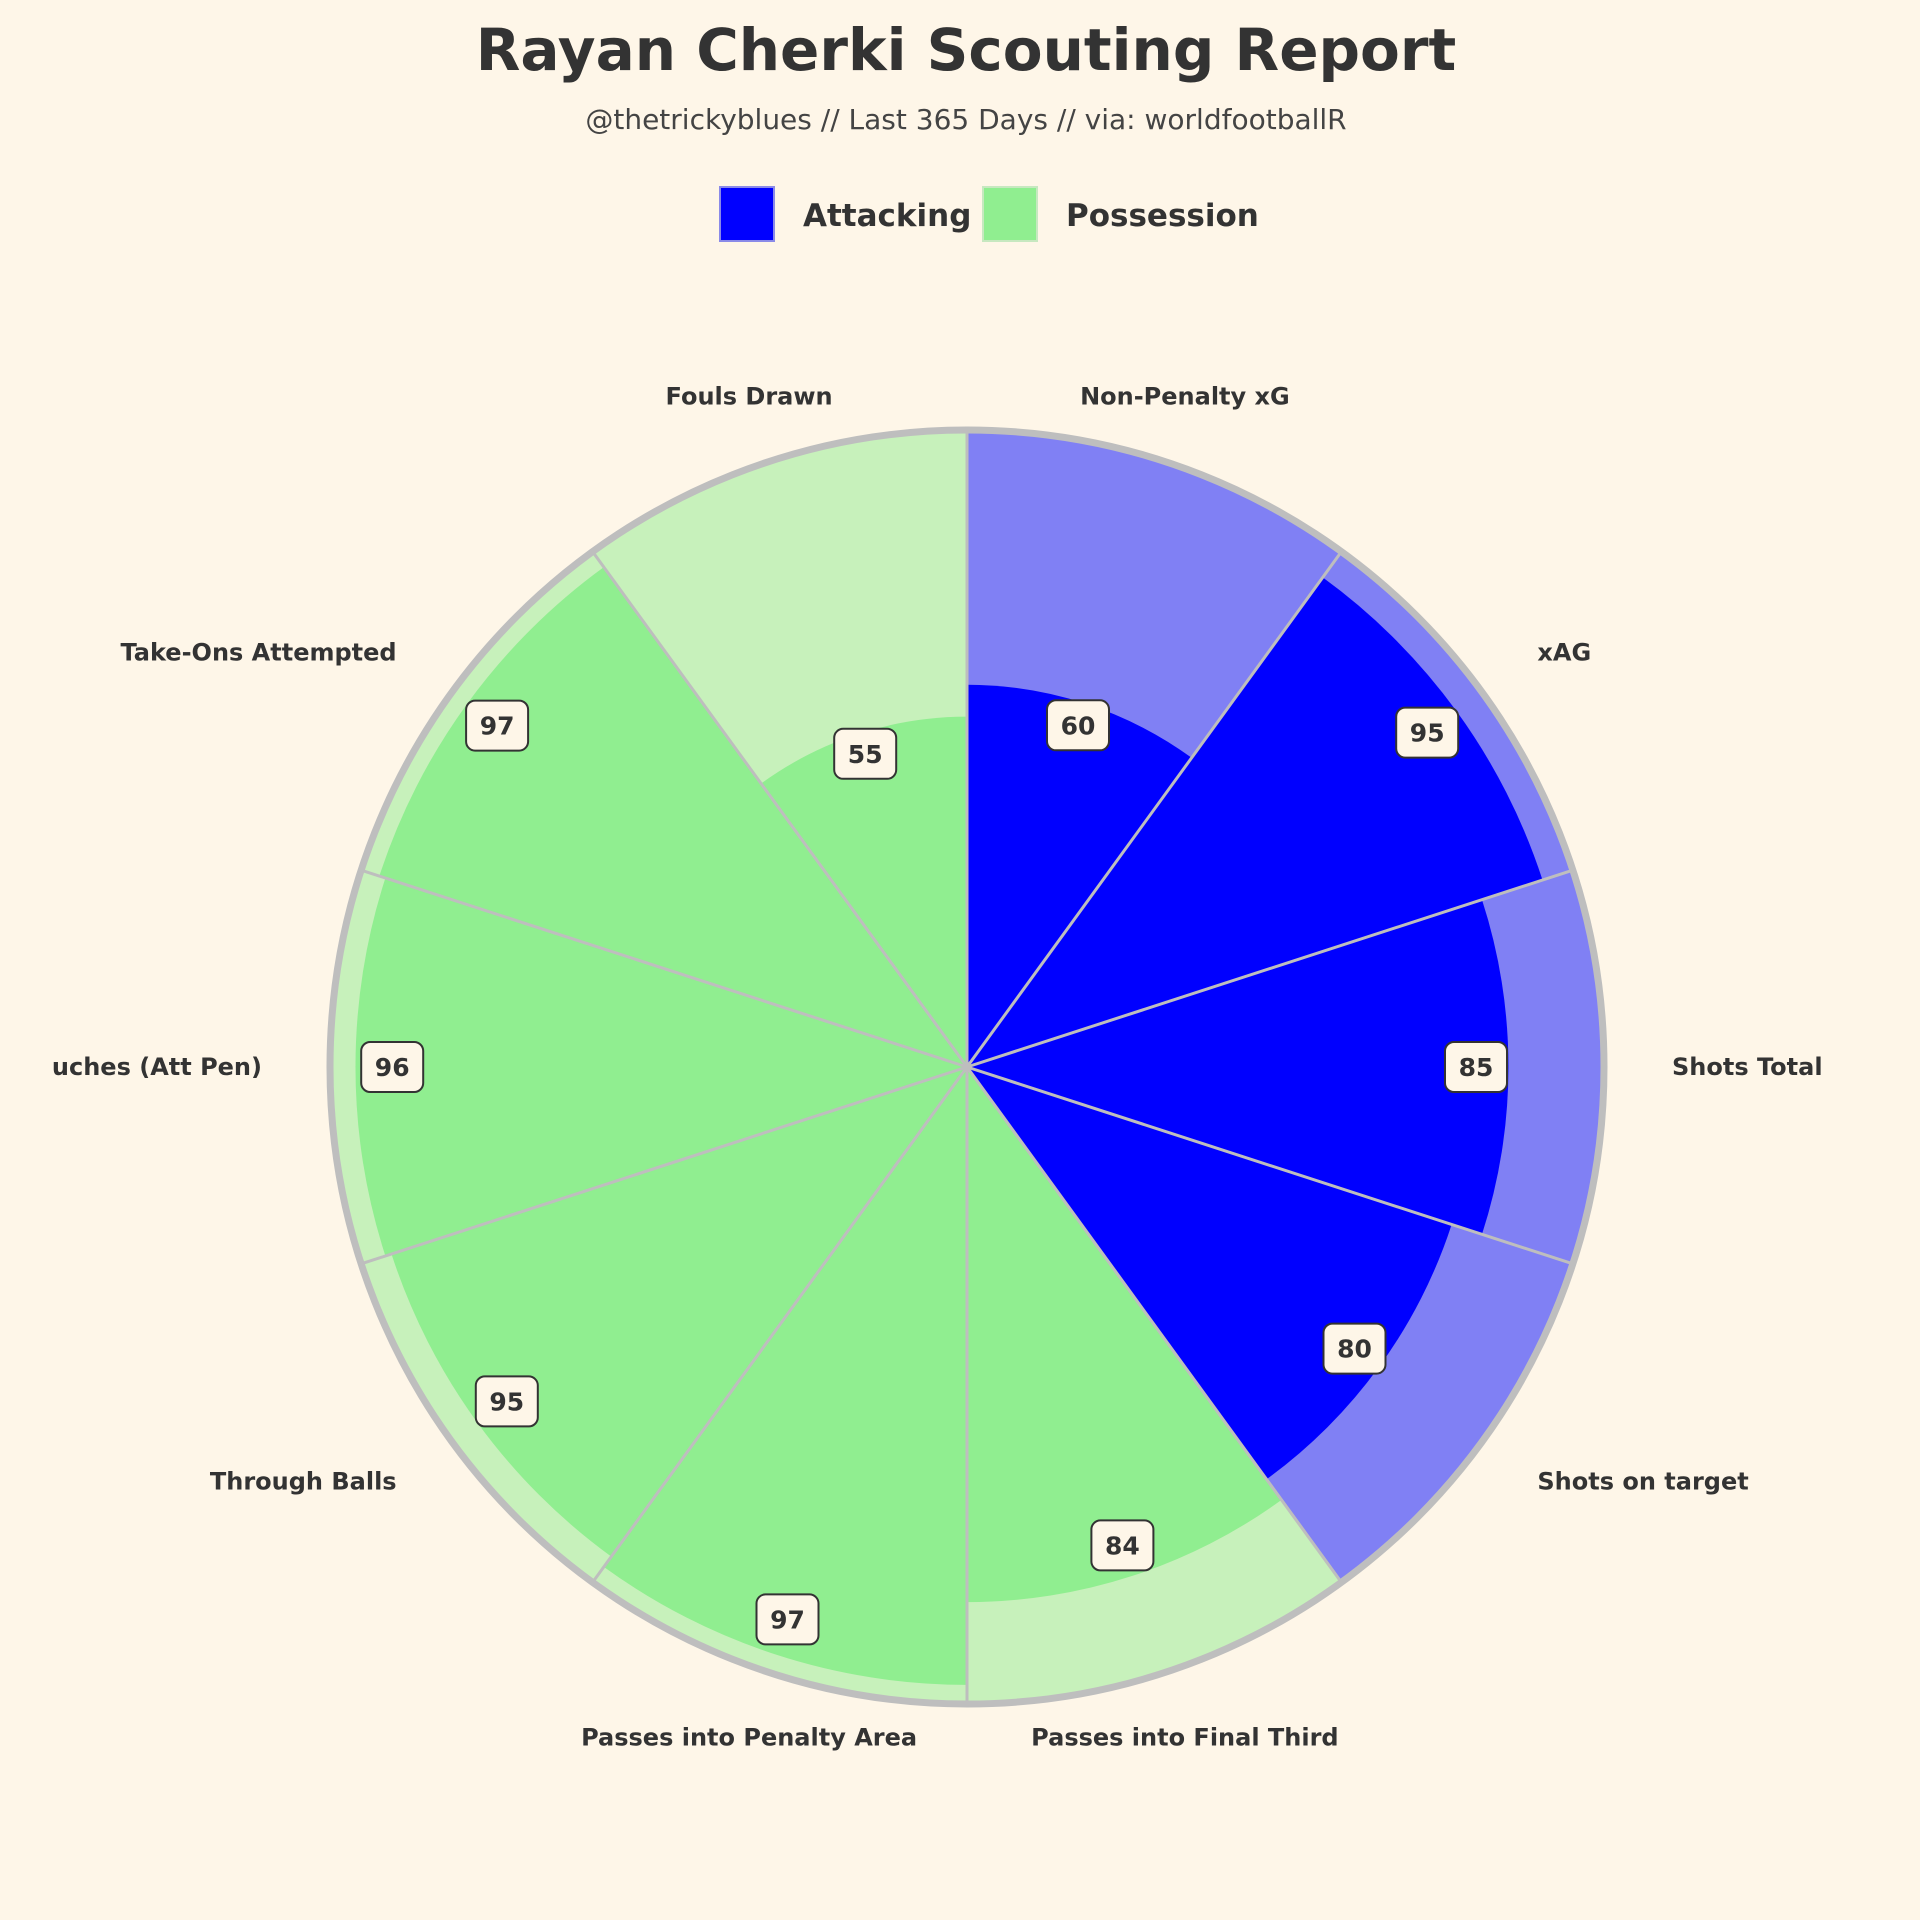 Image resolution: width=1920 pixels, height=1920 pixels. I want to click on legend: Attacking Possession, so click(989, 214).